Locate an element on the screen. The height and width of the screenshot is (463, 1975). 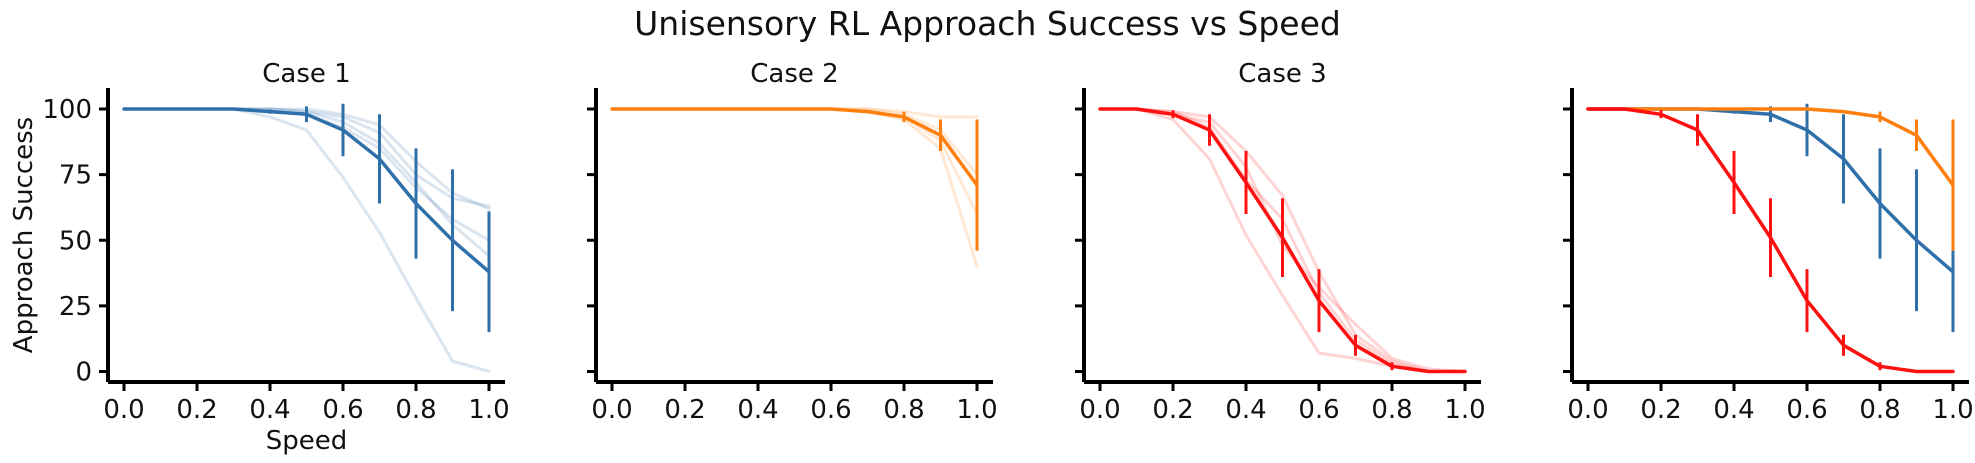
panel-title: Case 1 is located at coordinates (306, 74).